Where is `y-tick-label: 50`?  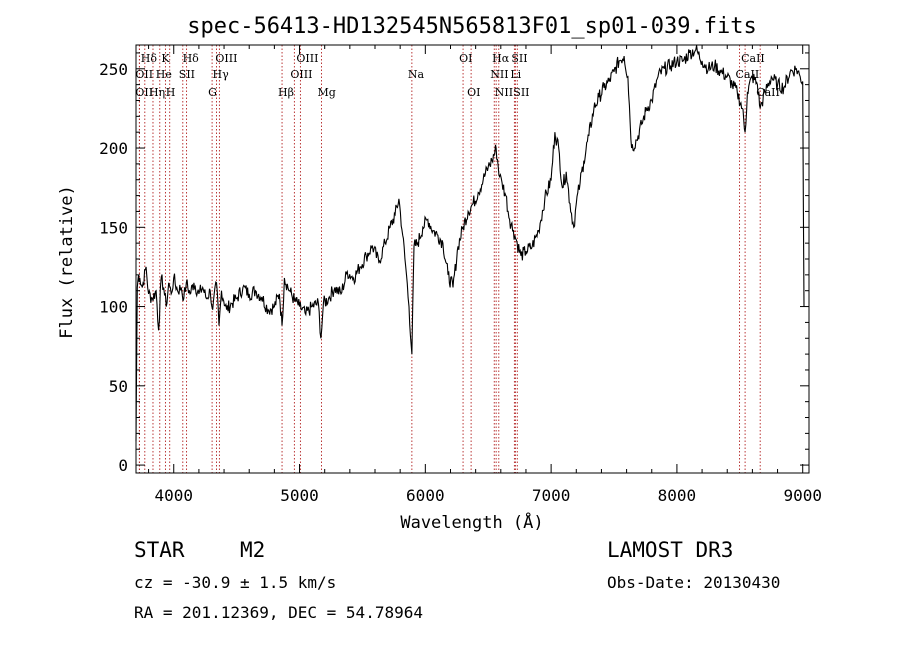
y-tick-label: 50 is located at coordinates (118, 386).